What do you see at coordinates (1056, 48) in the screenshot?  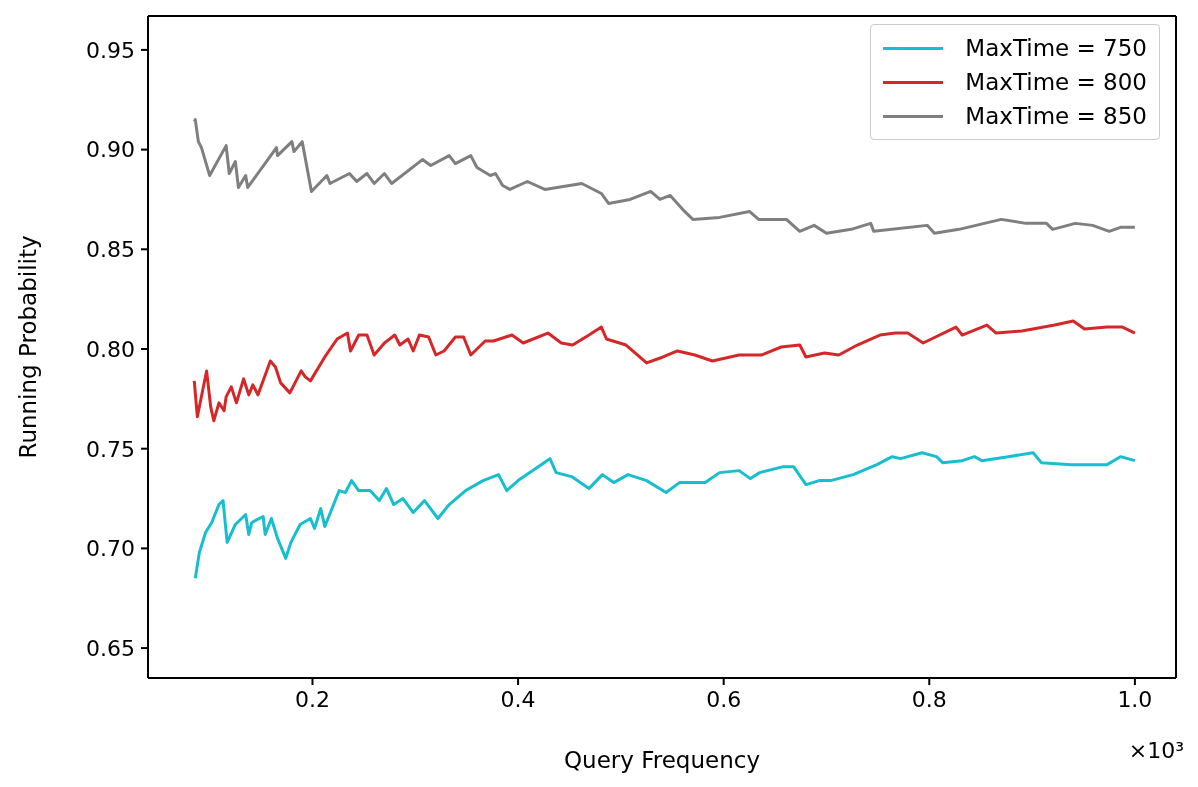 I see `legend-label: MaxTime = 750` at bounding box center [1056, 48].